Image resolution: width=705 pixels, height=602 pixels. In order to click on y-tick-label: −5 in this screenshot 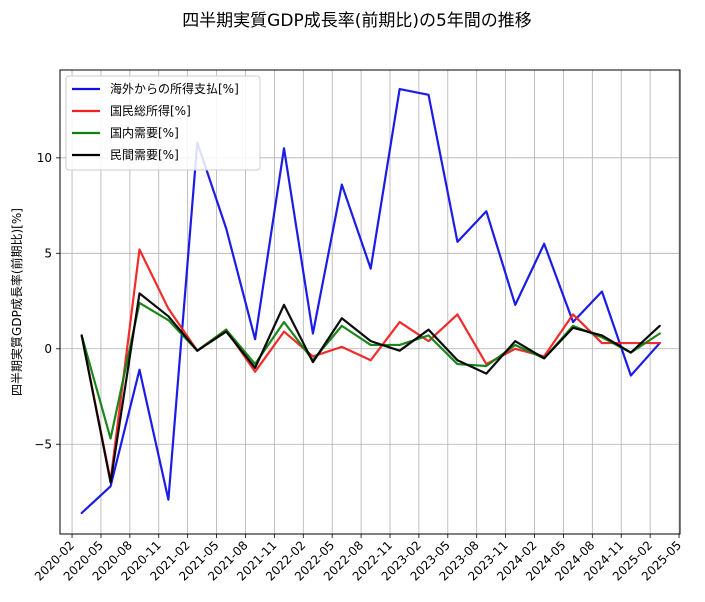, I will do `click(43, 444)`.